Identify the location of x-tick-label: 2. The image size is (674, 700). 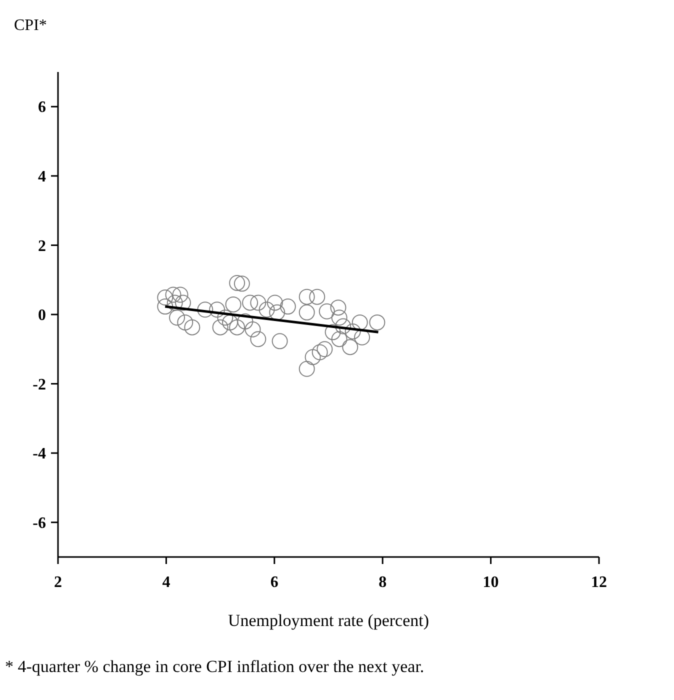
(58, 582).